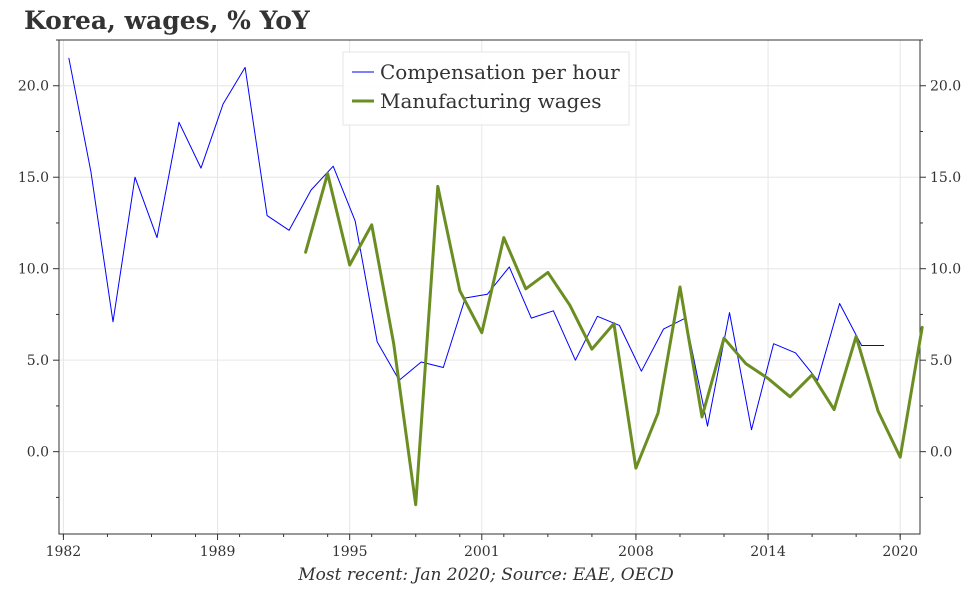 The width and height of the screenshot is (972, 589). Describe the element at coordinates (900, 552) in the screenshot. I see `x-tick-label: 2020` at that location.